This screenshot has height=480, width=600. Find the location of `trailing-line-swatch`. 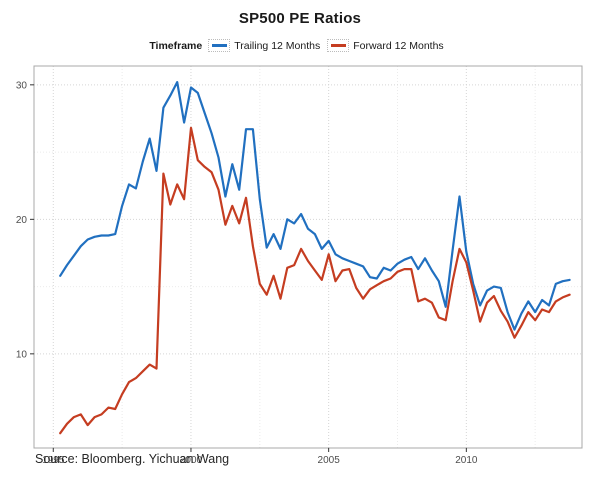

trailing-line-swatch is located at coordinates (219, 45).